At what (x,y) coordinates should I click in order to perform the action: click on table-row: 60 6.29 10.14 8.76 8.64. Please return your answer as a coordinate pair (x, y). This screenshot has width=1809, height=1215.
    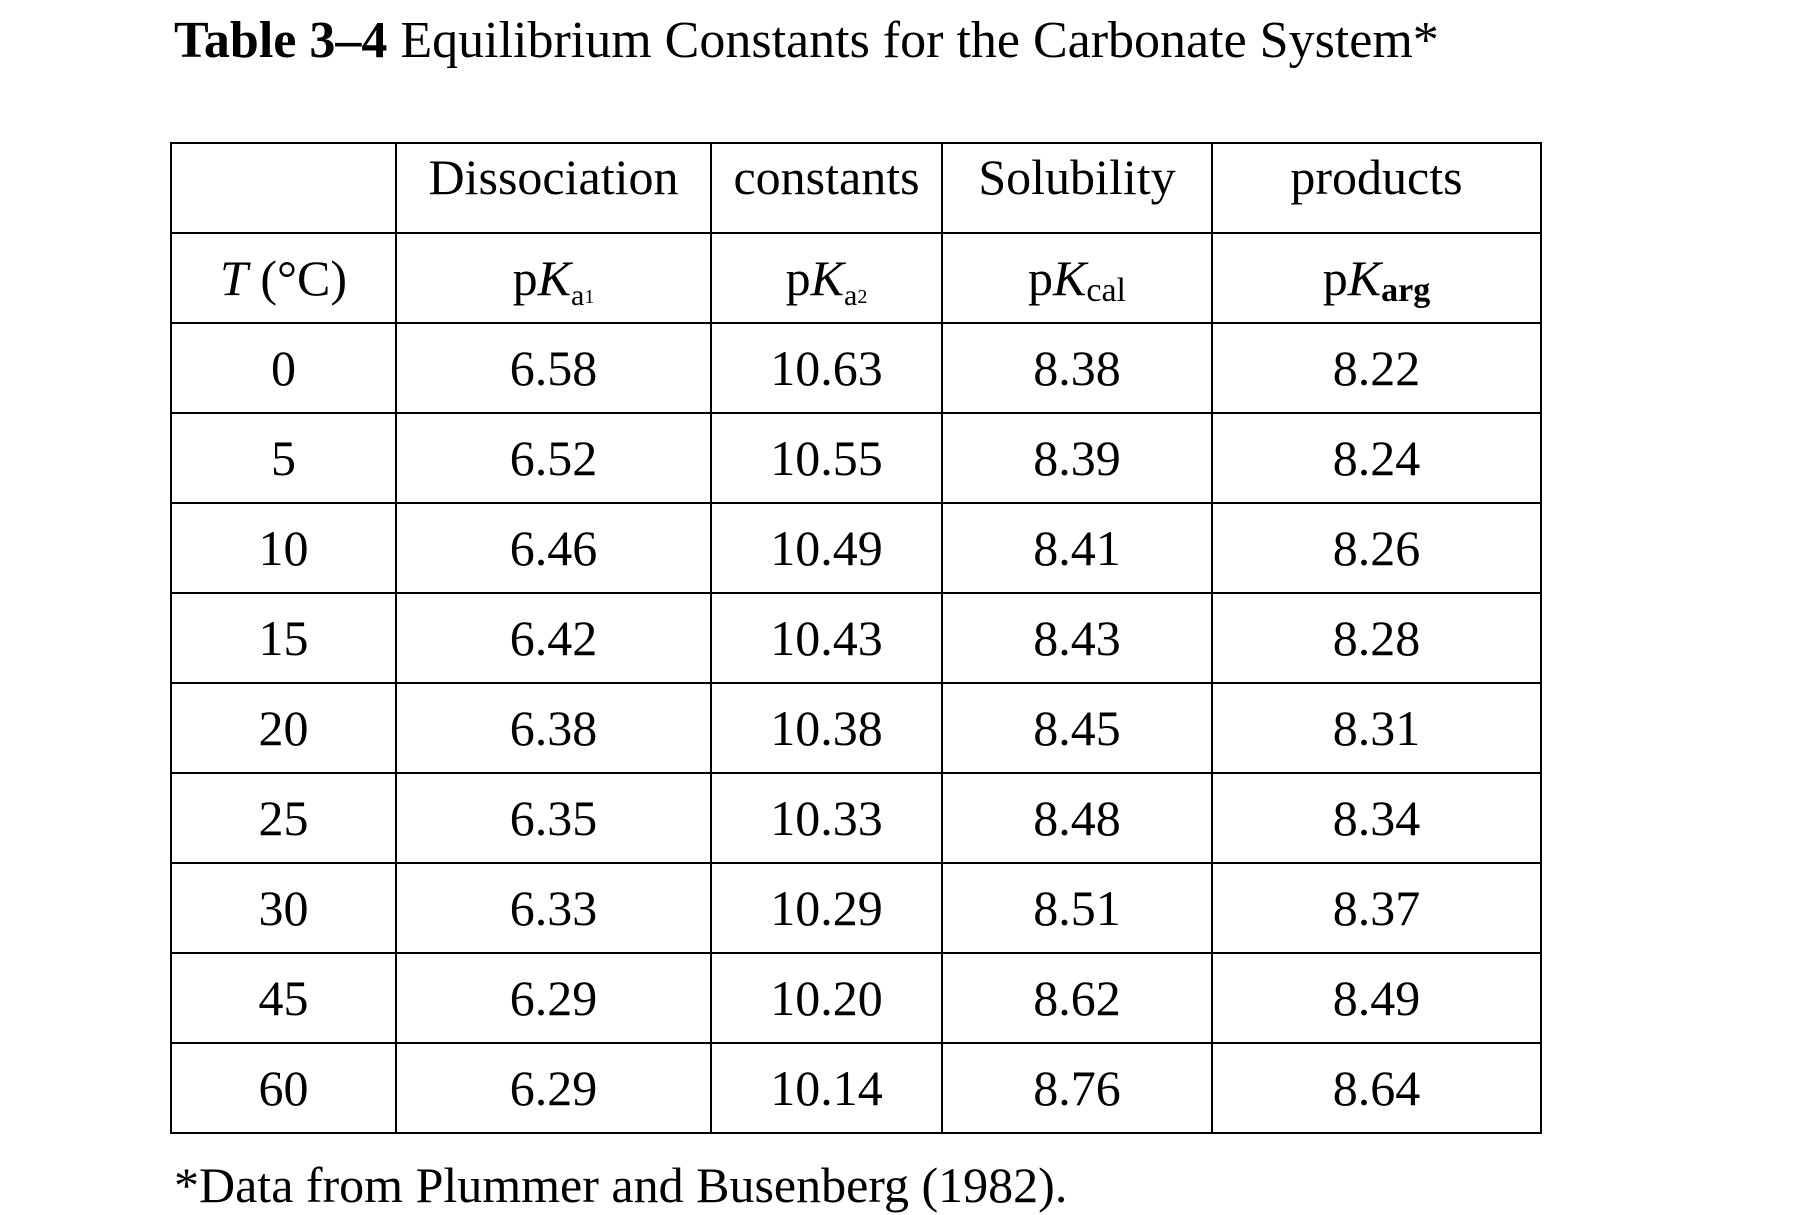
    Looking at the image, I should click on (856, 1088).